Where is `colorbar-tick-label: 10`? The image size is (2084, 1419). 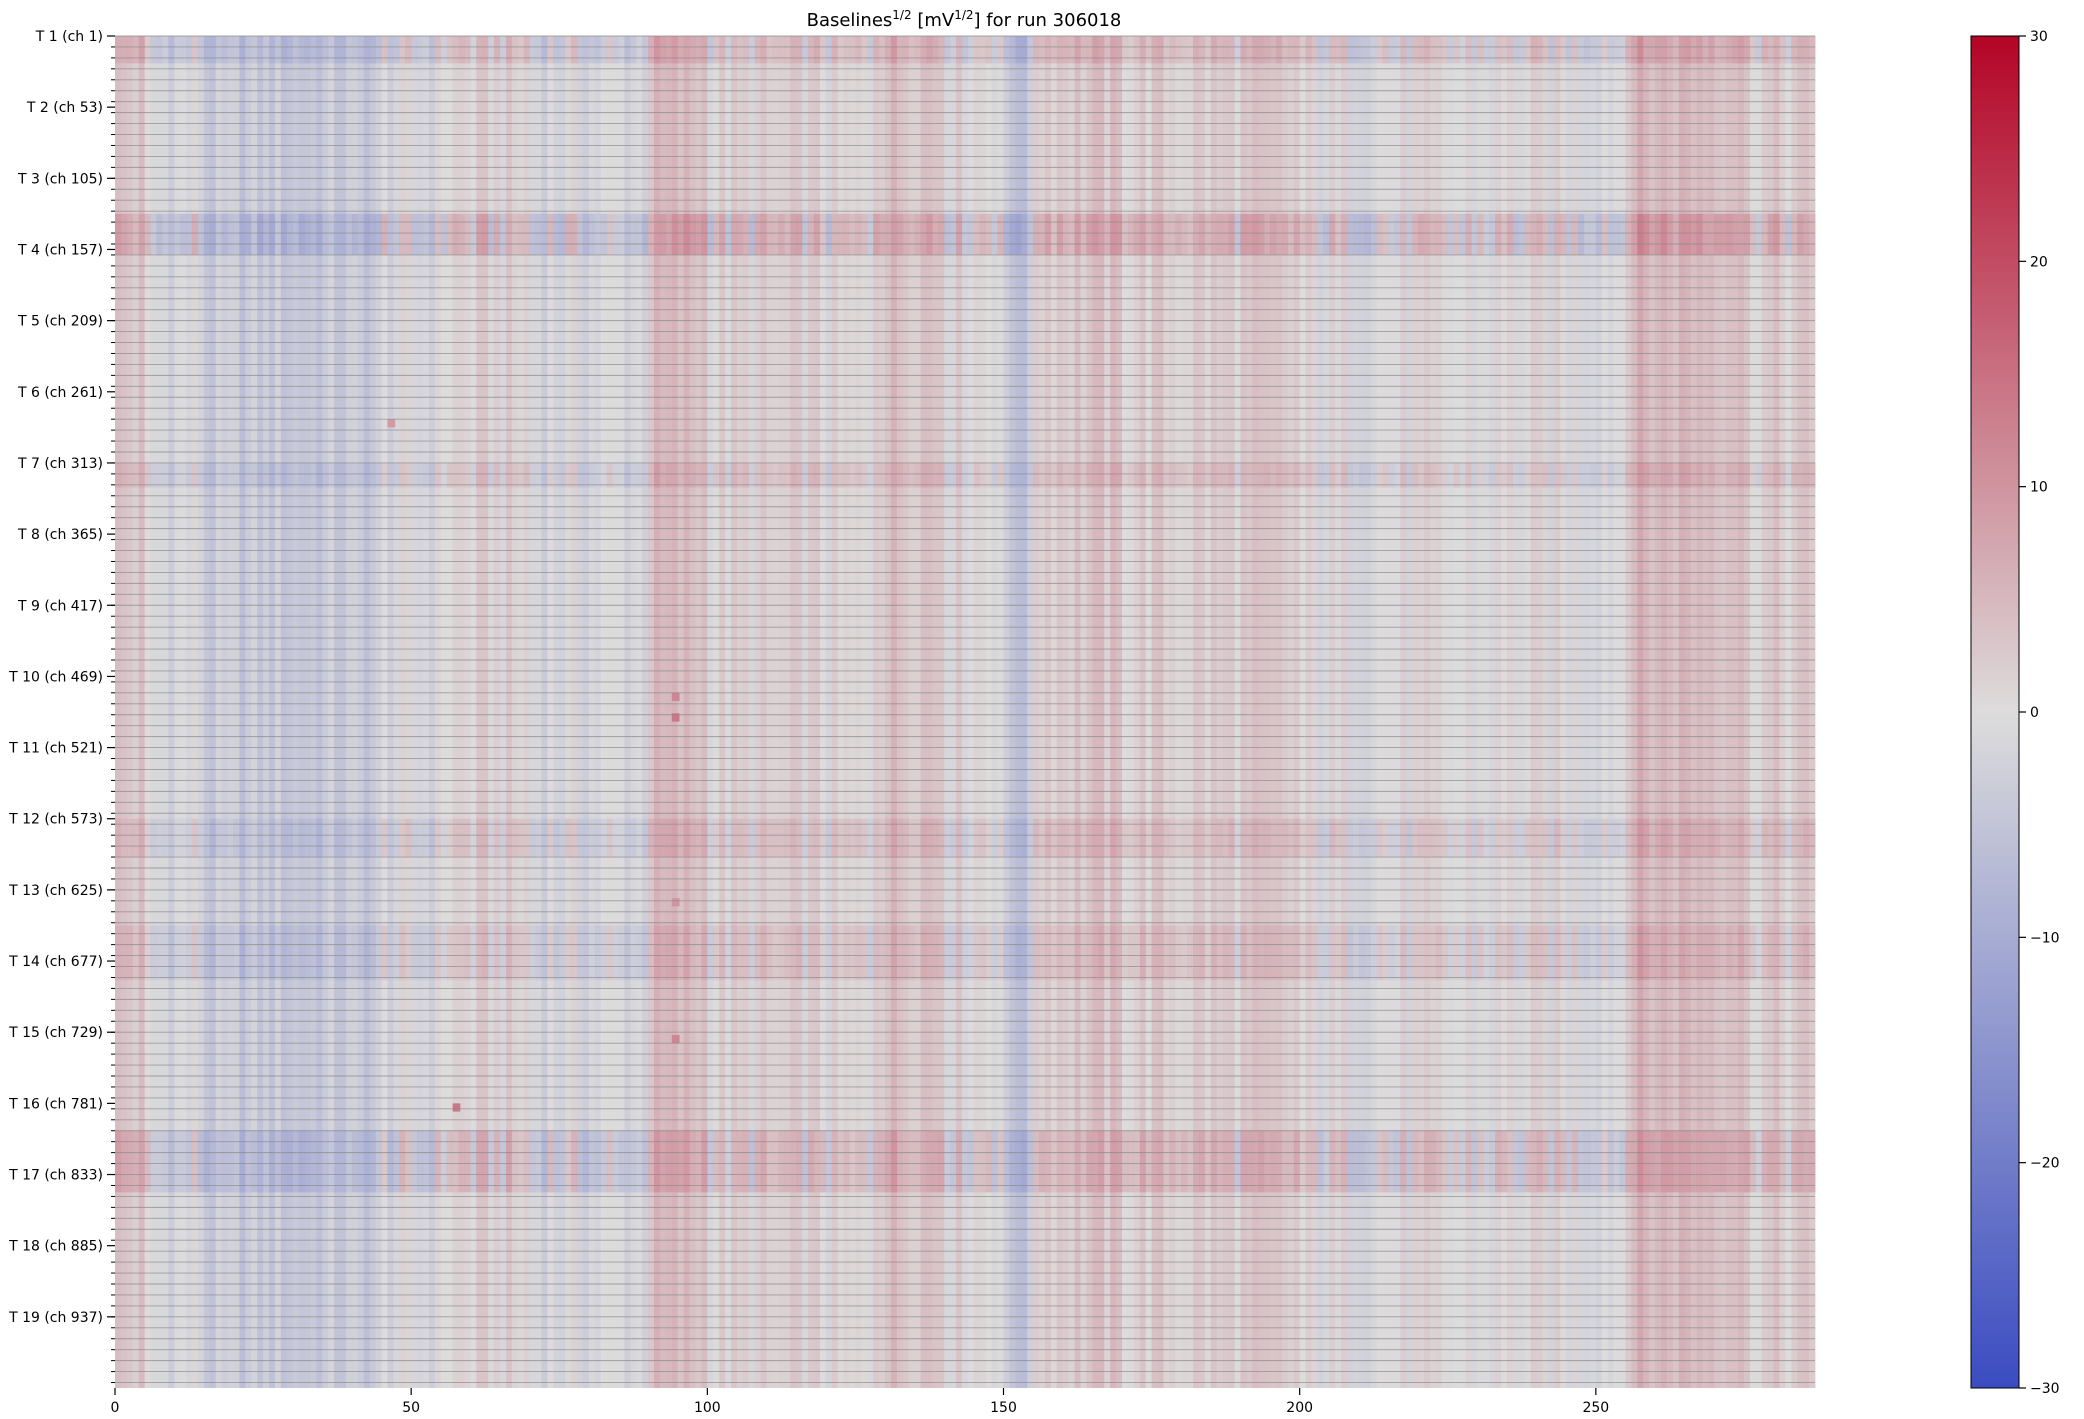 colorbar-tick-label: 10 is located at coordinates (2039, 488).